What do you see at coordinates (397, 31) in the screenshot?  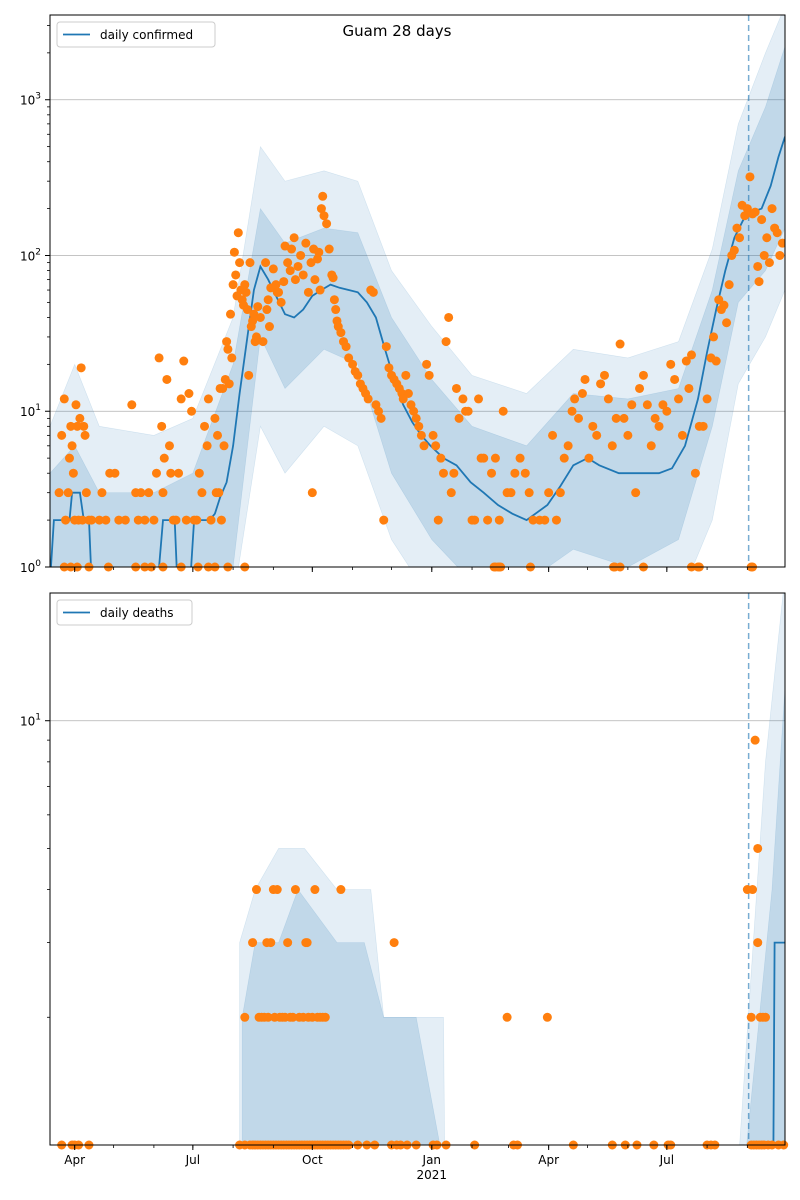 I see `chart-title: Guam 28 days` at bounding box center [397, 31].